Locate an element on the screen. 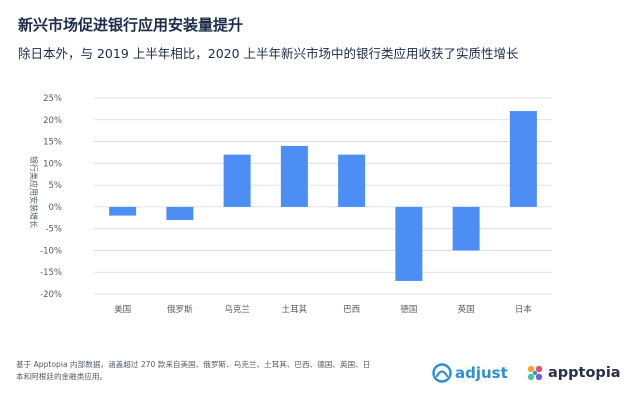 Image resolution: width=640 pixels, height=401 pixels. y-tick-label: 0% is located at coordinates (56, 208).